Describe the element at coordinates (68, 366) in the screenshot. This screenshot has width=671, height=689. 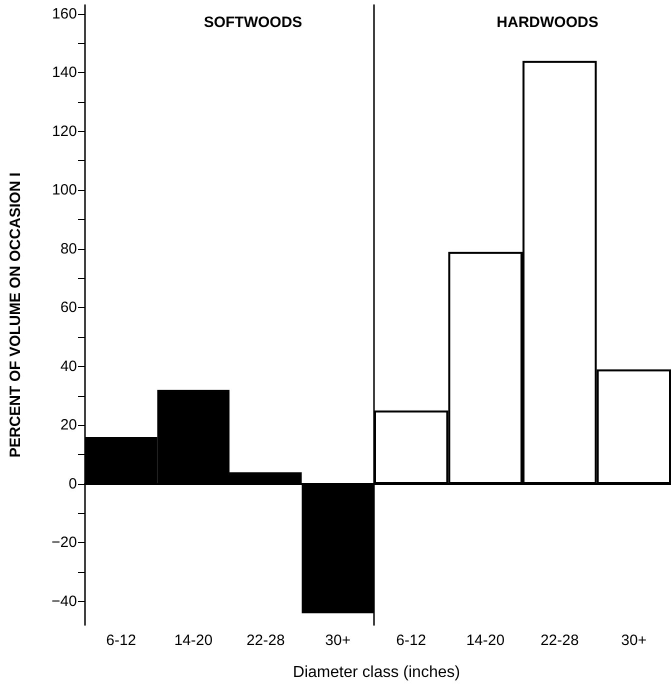
I see `y-tick-label: 40` at that location.